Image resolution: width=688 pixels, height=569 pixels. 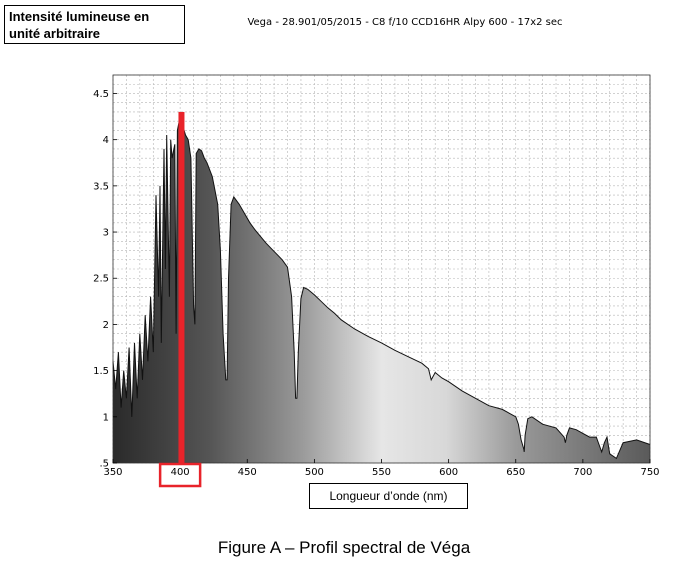 What do you see at coordinates (106, 140) in the screenshot?
I see `y-tick-label: 4` at bounding box center [106, 140].